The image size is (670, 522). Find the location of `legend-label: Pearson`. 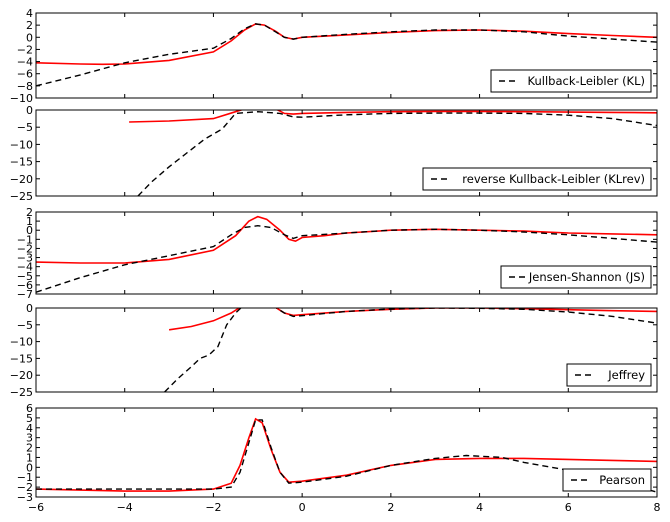

legend-label: Pearson is located at coordinates (622, 480).